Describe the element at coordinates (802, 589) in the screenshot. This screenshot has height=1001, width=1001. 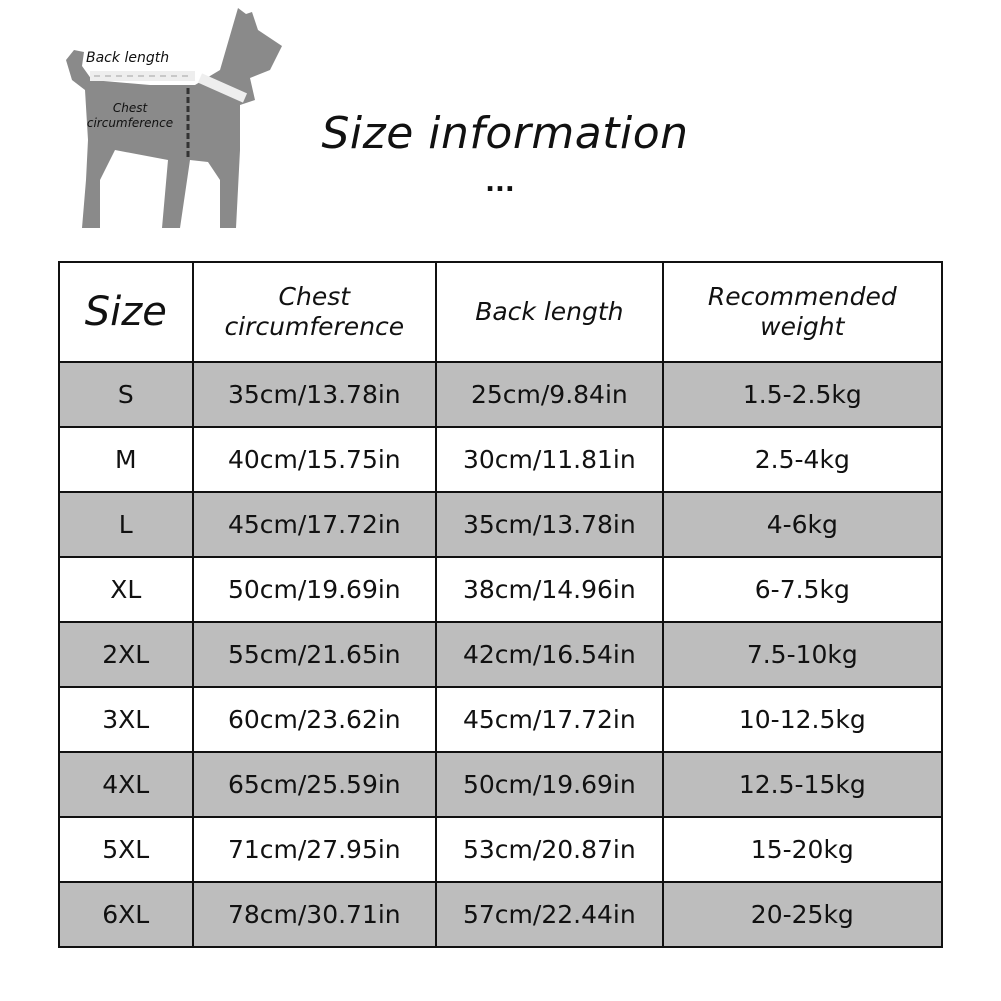
I see `cell-weight: 6-7.5kg` at that location.